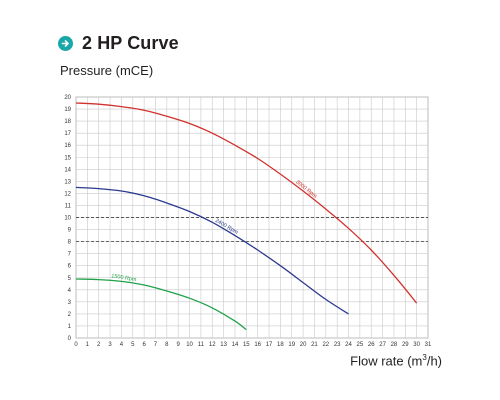  What do you see at coordinates (70, 243) in the screenshot?
I see `y-tick-label: 8` at bounding box center [70, 243].